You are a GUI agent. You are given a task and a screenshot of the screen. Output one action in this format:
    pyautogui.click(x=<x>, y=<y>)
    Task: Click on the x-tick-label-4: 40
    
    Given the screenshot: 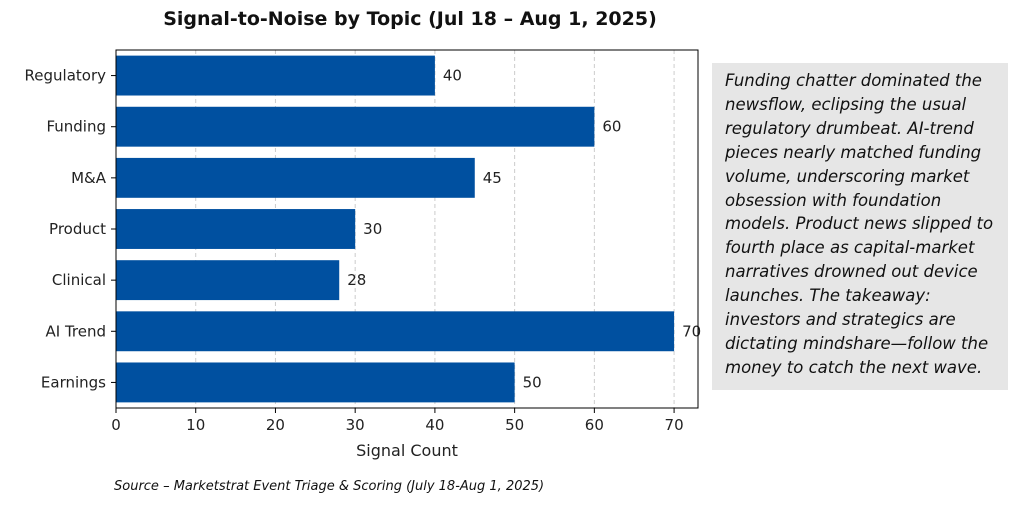 What is the action you would take?
    pyautogui.click(x=434, y=425)
    